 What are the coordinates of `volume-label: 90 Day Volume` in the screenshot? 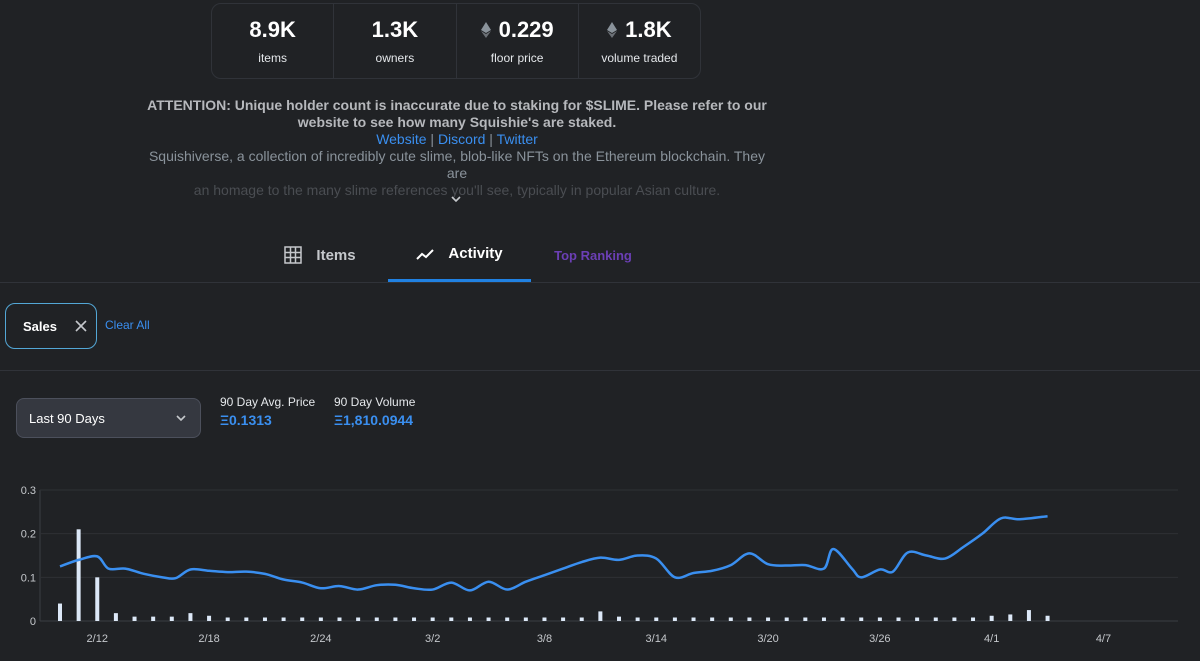 It's located at (375, 402).